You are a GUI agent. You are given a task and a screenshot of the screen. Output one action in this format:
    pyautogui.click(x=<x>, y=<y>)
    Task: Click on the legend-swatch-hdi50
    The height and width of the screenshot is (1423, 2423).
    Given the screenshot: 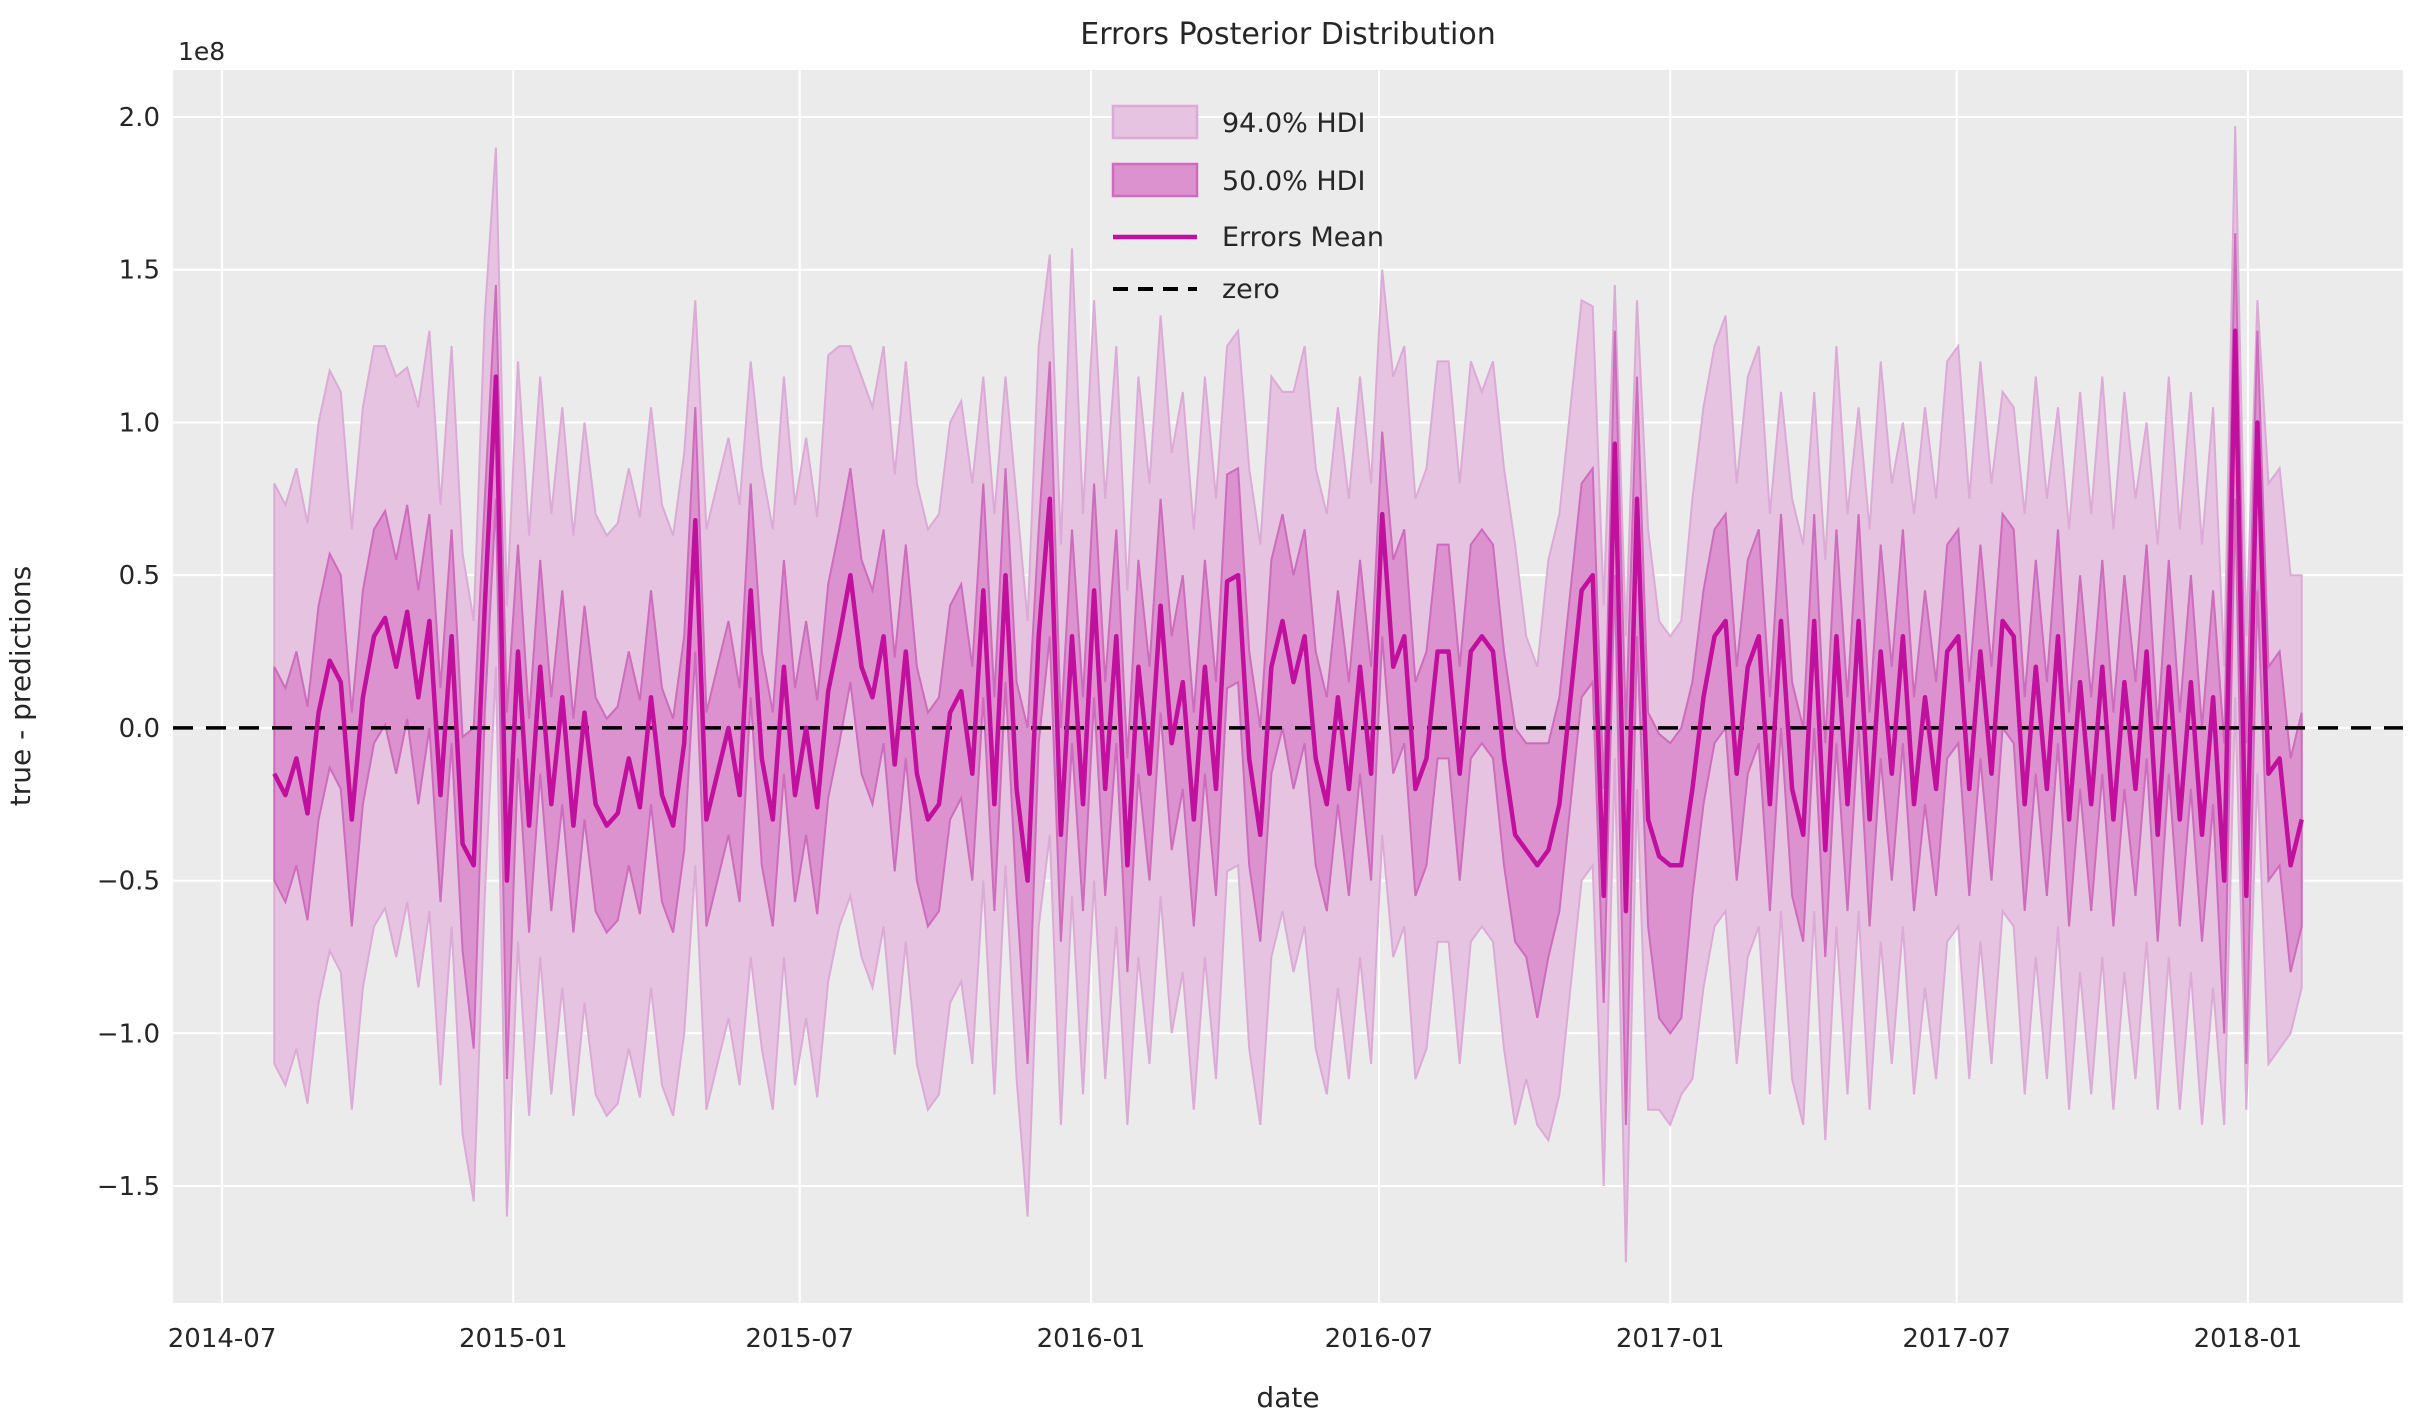 What is the action you would take?
    pyautogui.click(x=1155, y=180)
    